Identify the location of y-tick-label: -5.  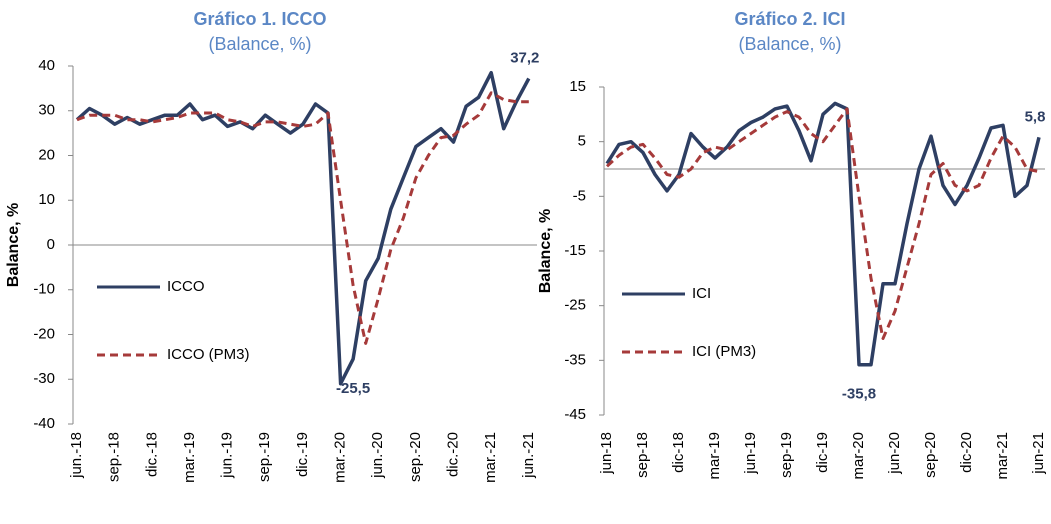
(579, 195).